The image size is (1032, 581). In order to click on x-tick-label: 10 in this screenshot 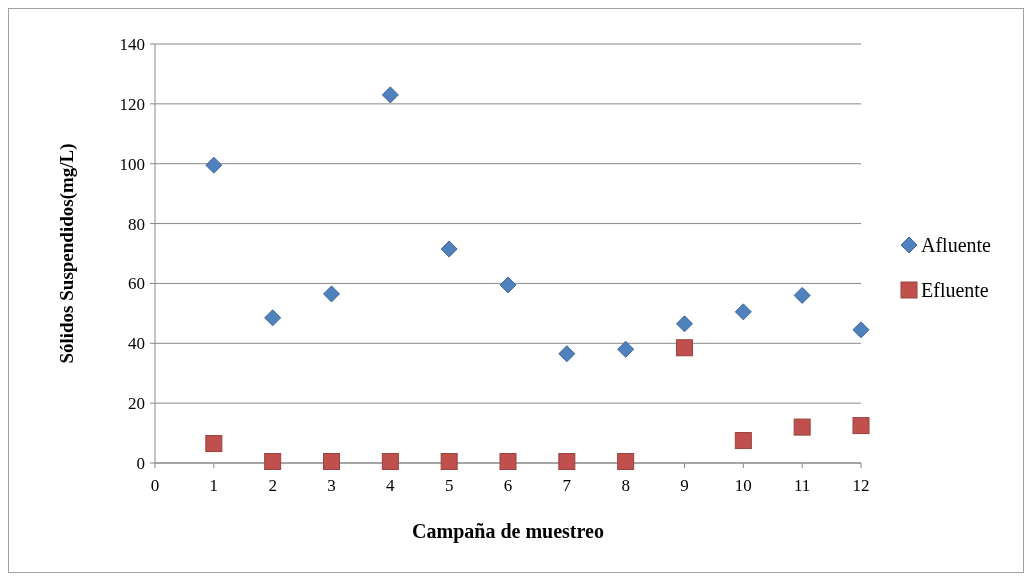, I will do `click(743, 485)`.